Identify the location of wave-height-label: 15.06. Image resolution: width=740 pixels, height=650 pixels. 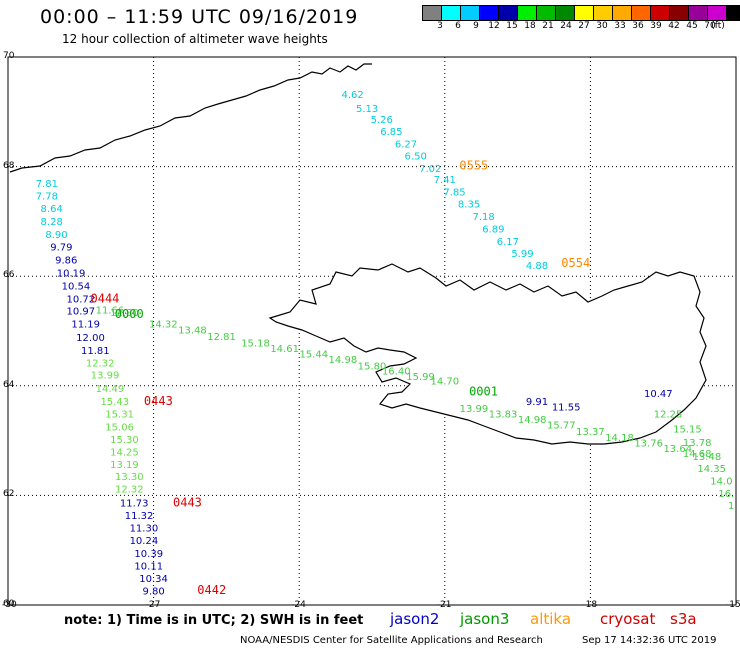
(119, 428).